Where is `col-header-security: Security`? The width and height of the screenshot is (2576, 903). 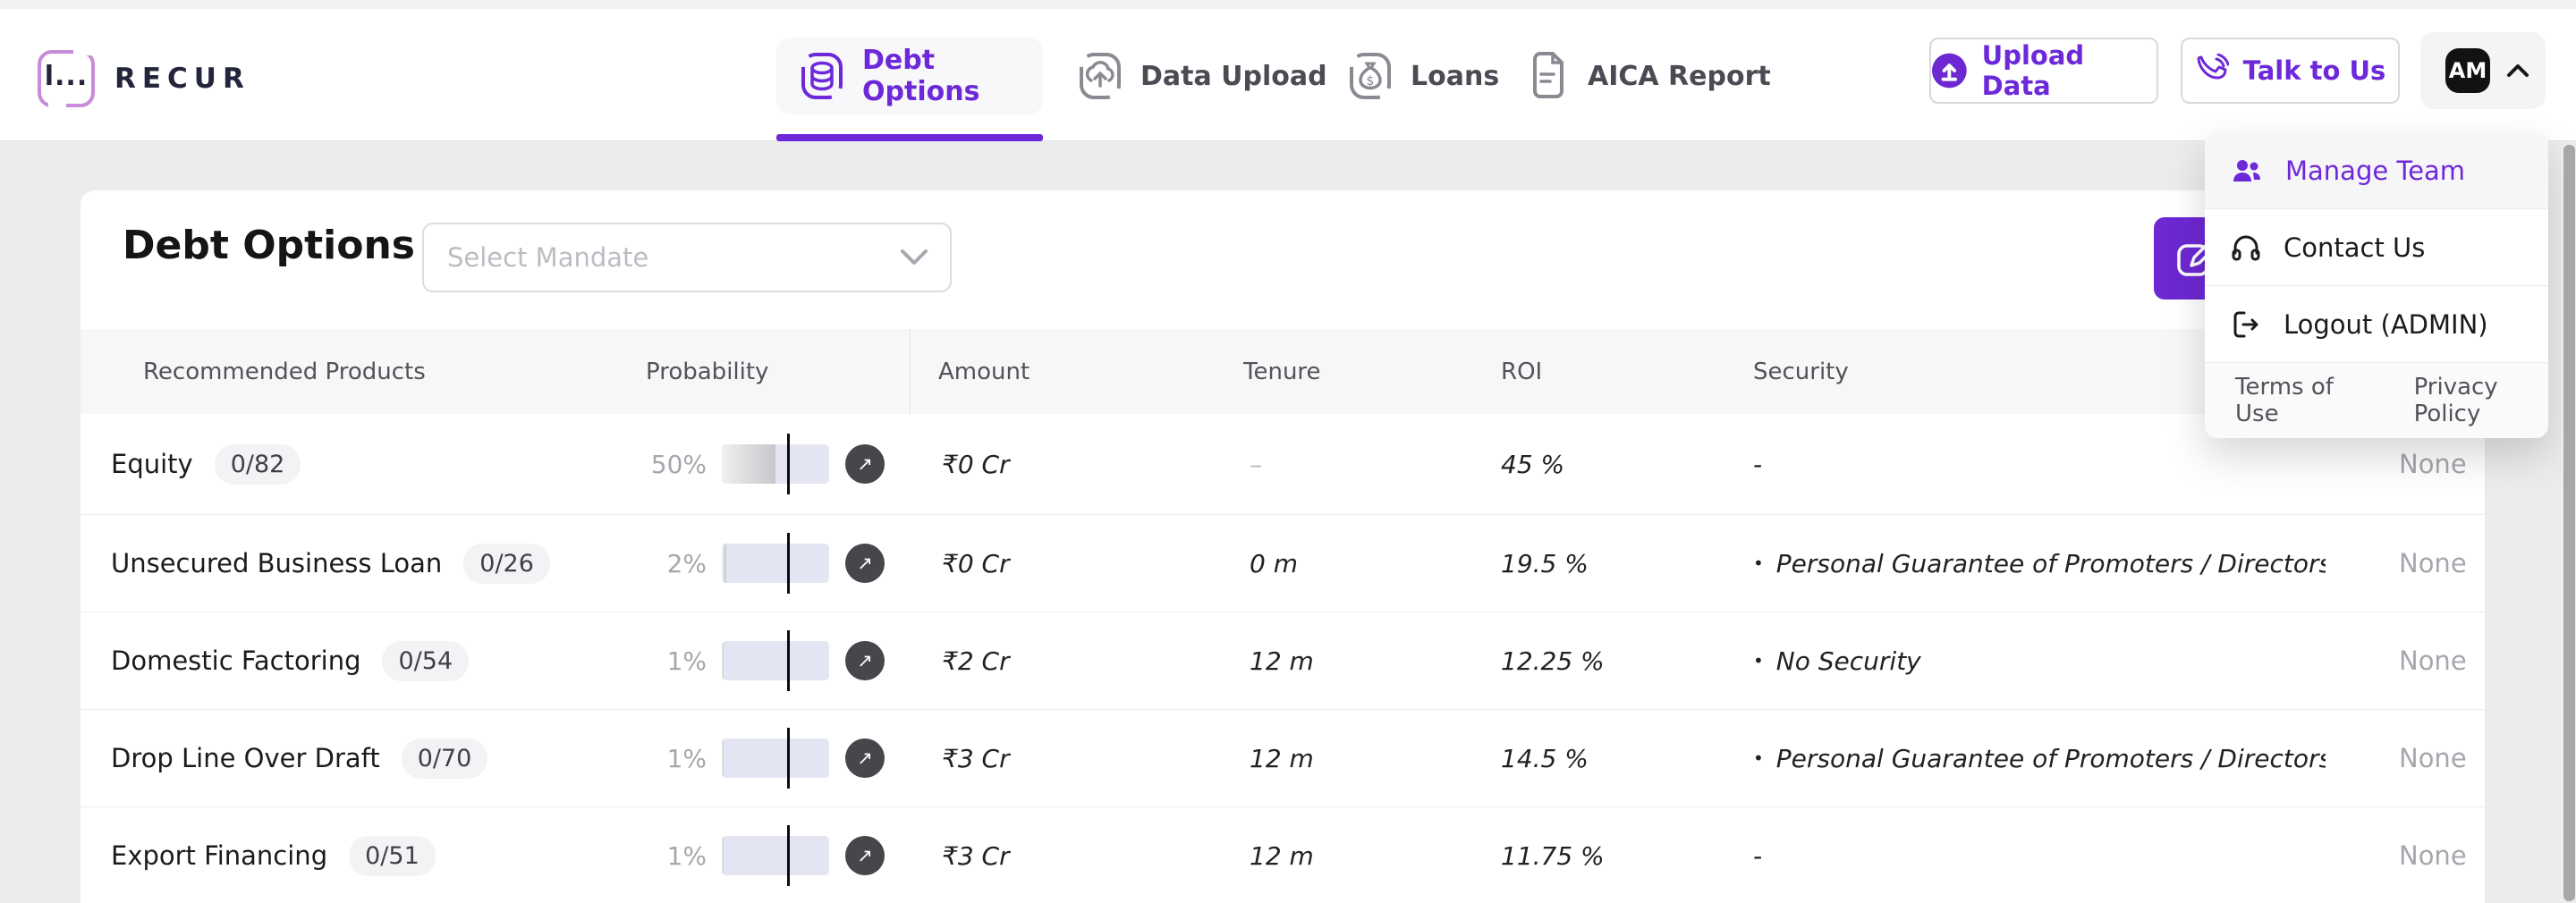
col-header-security: Security is located at coordinates (1801, 371).